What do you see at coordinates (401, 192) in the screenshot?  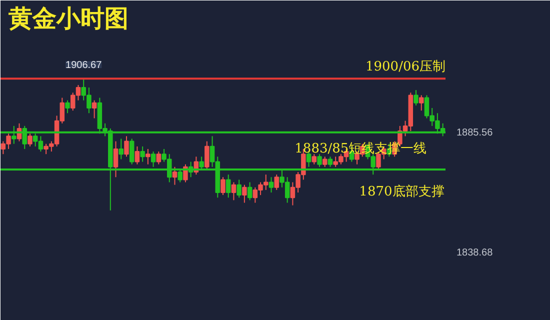 I see `ref-line-label: 1870底部支撑` at bounding box center [401, 192].